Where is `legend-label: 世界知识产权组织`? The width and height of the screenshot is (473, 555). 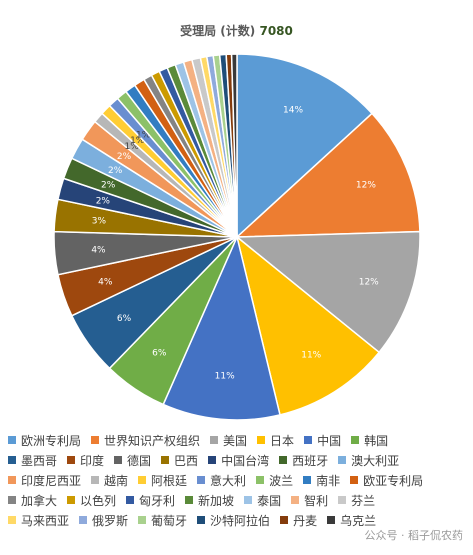
legend-label: 世界知识产权组织 is located at coordinates (152, 440).